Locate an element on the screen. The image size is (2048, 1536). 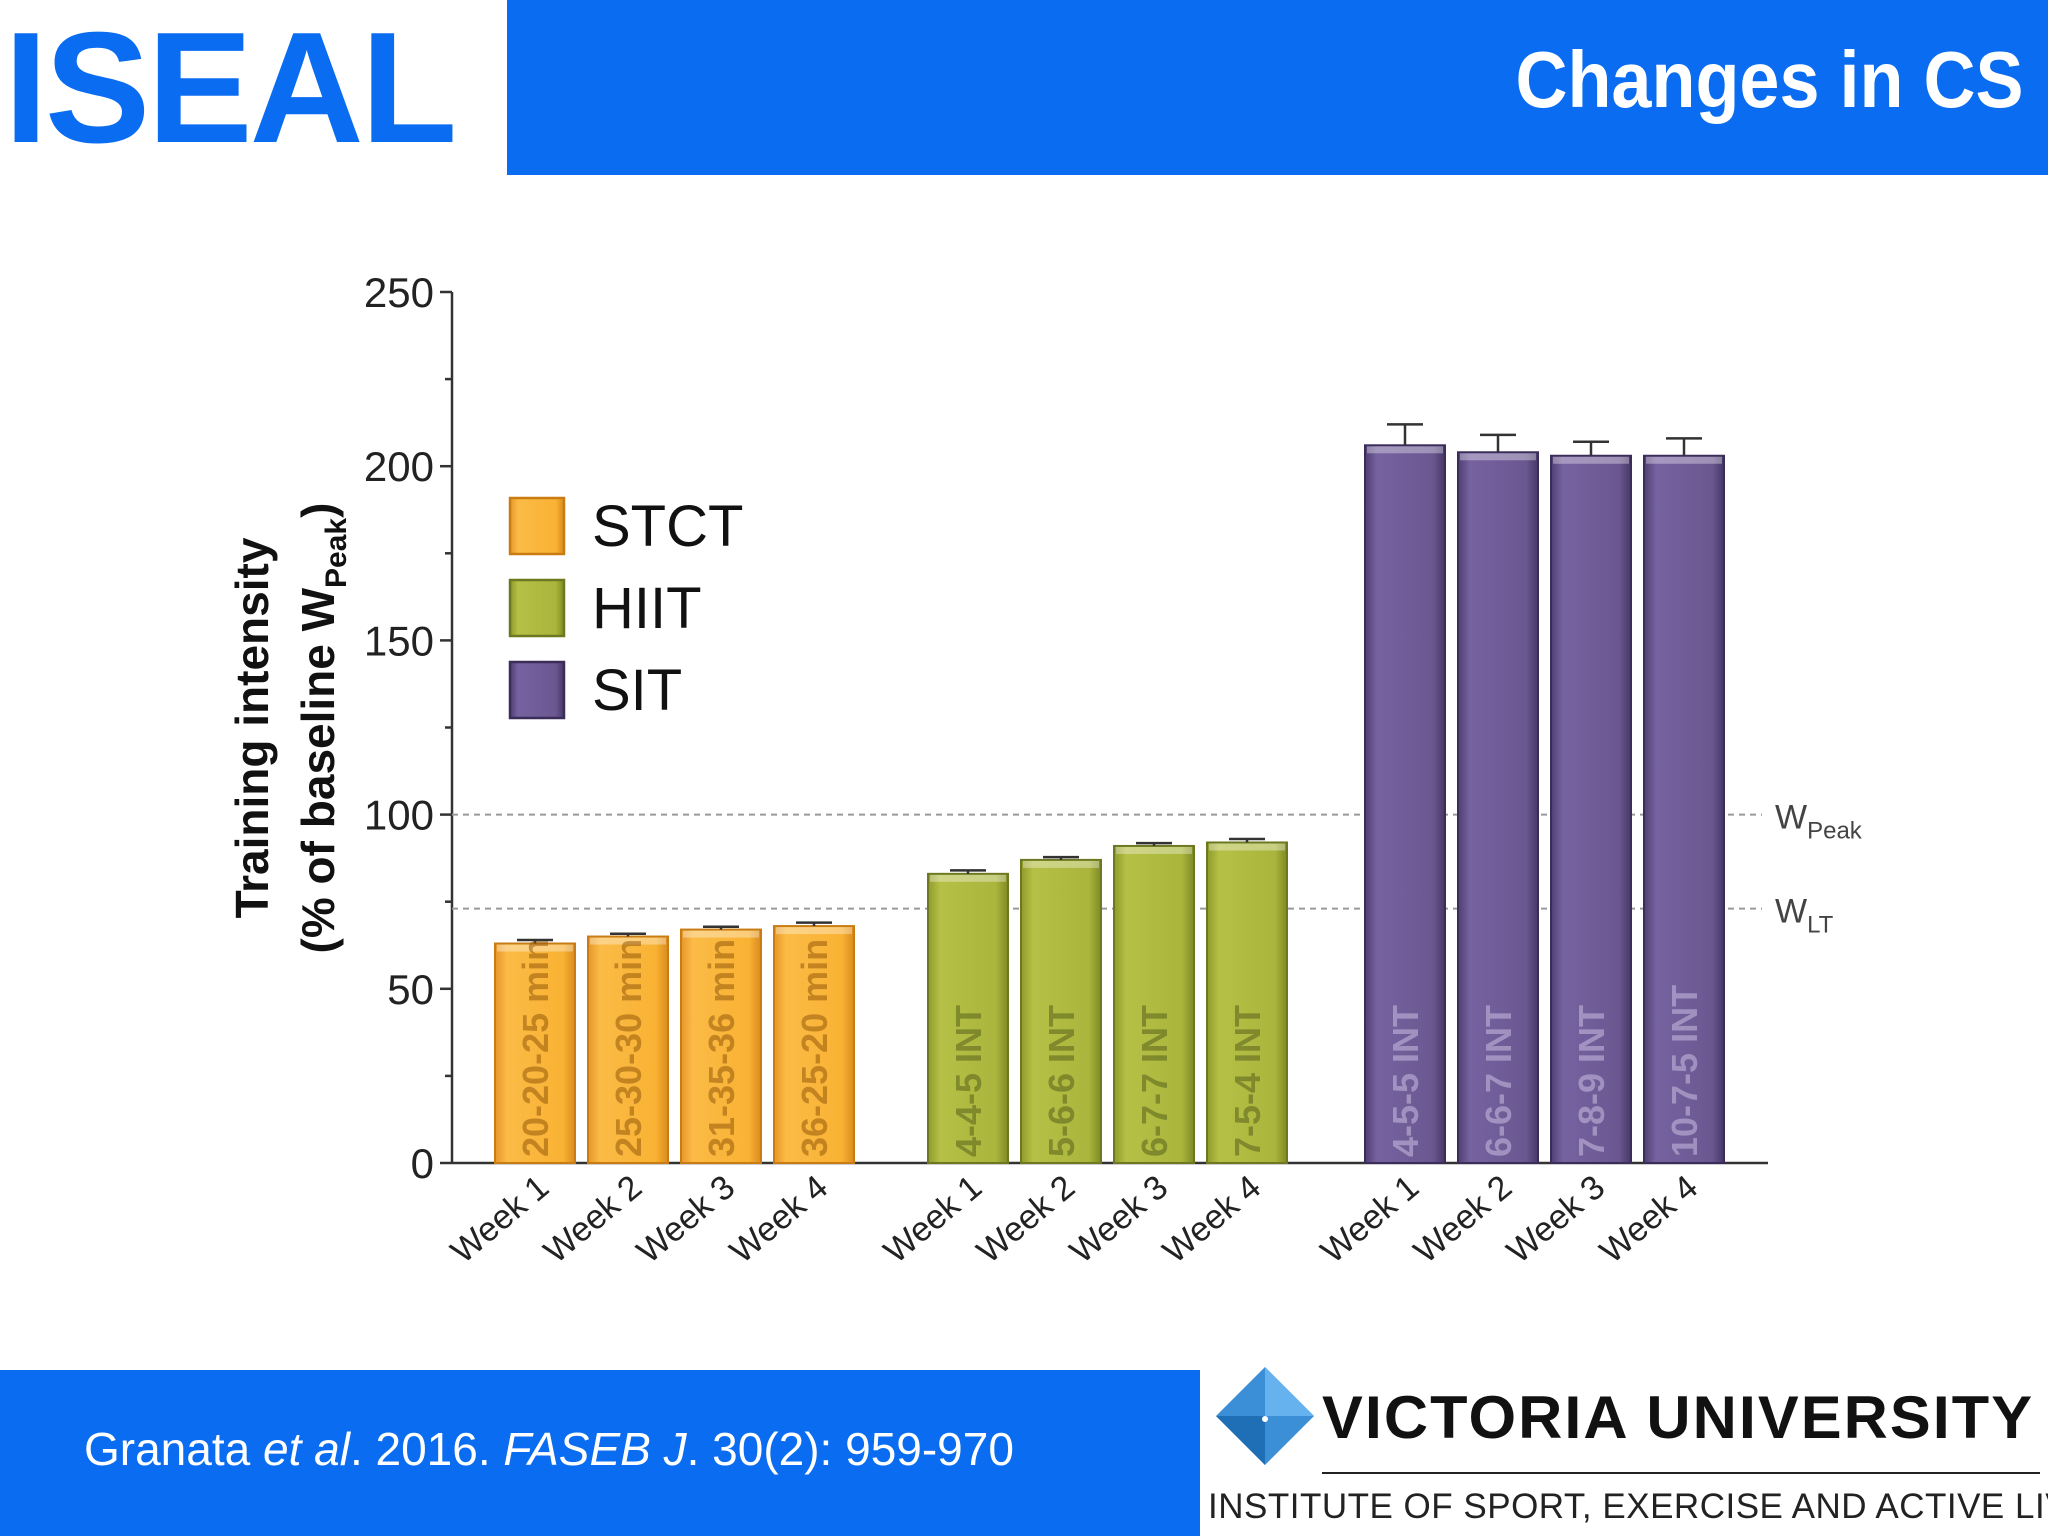
footer-bar is located at coordinates (600, 1453).